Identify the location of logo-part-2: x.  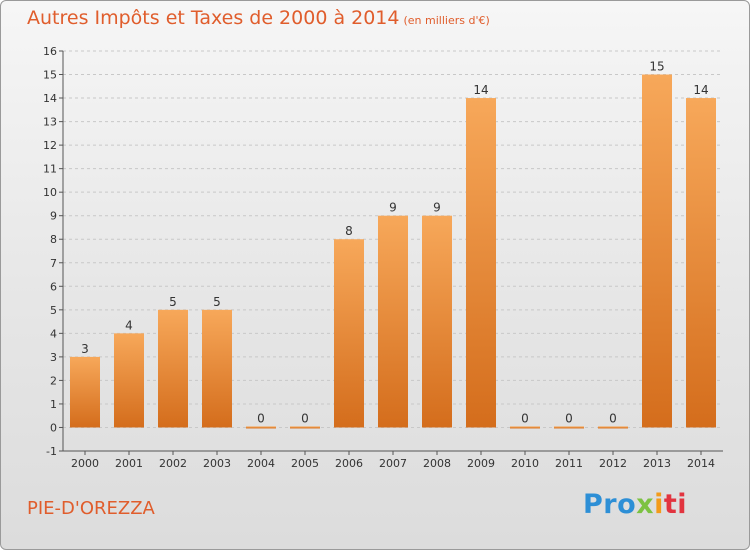
(645, 504).